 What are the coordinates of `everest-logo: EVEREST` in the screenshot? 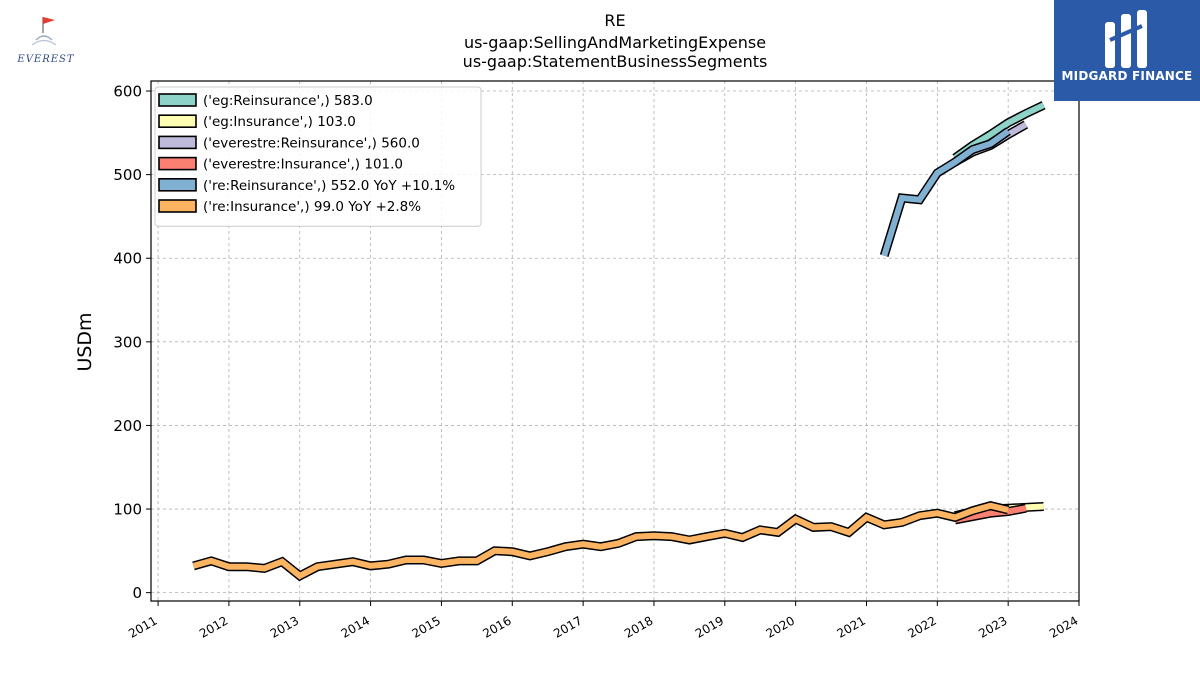 It's located at (45, 37).